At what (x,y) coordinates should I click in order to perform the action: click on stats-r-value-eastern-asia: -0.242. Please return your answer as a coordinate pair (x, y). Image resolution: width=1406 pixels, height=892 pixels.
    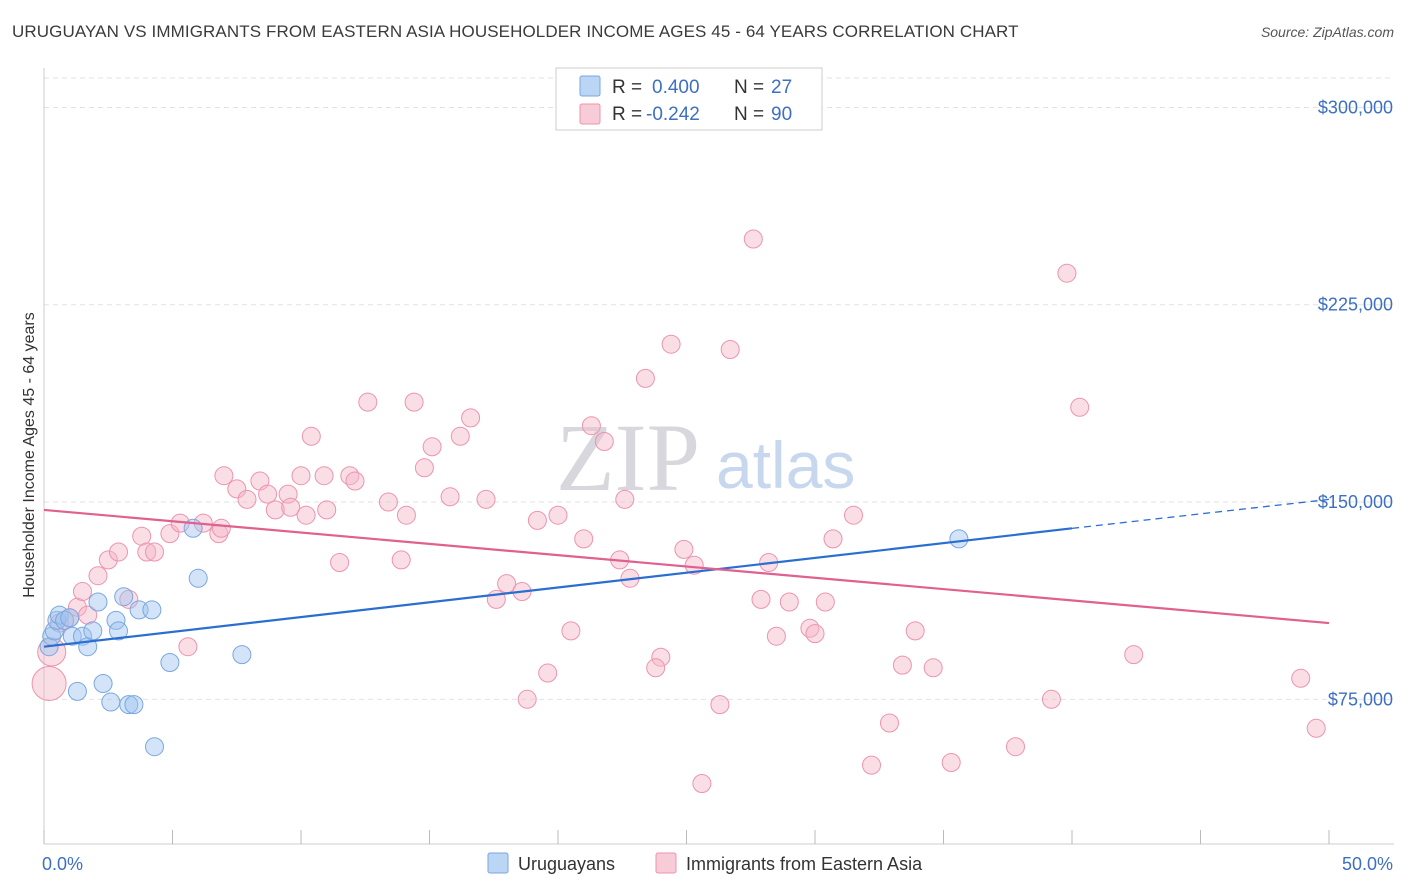
    Looking at the image, I should click on (673, 114).